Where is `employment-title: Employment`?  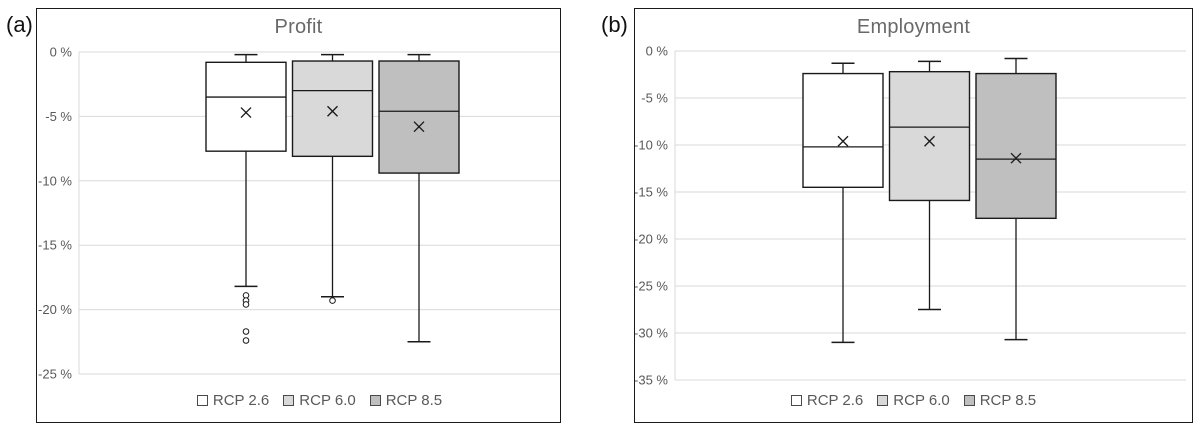 employment-title: Employment is located at coordinates (913, 27).